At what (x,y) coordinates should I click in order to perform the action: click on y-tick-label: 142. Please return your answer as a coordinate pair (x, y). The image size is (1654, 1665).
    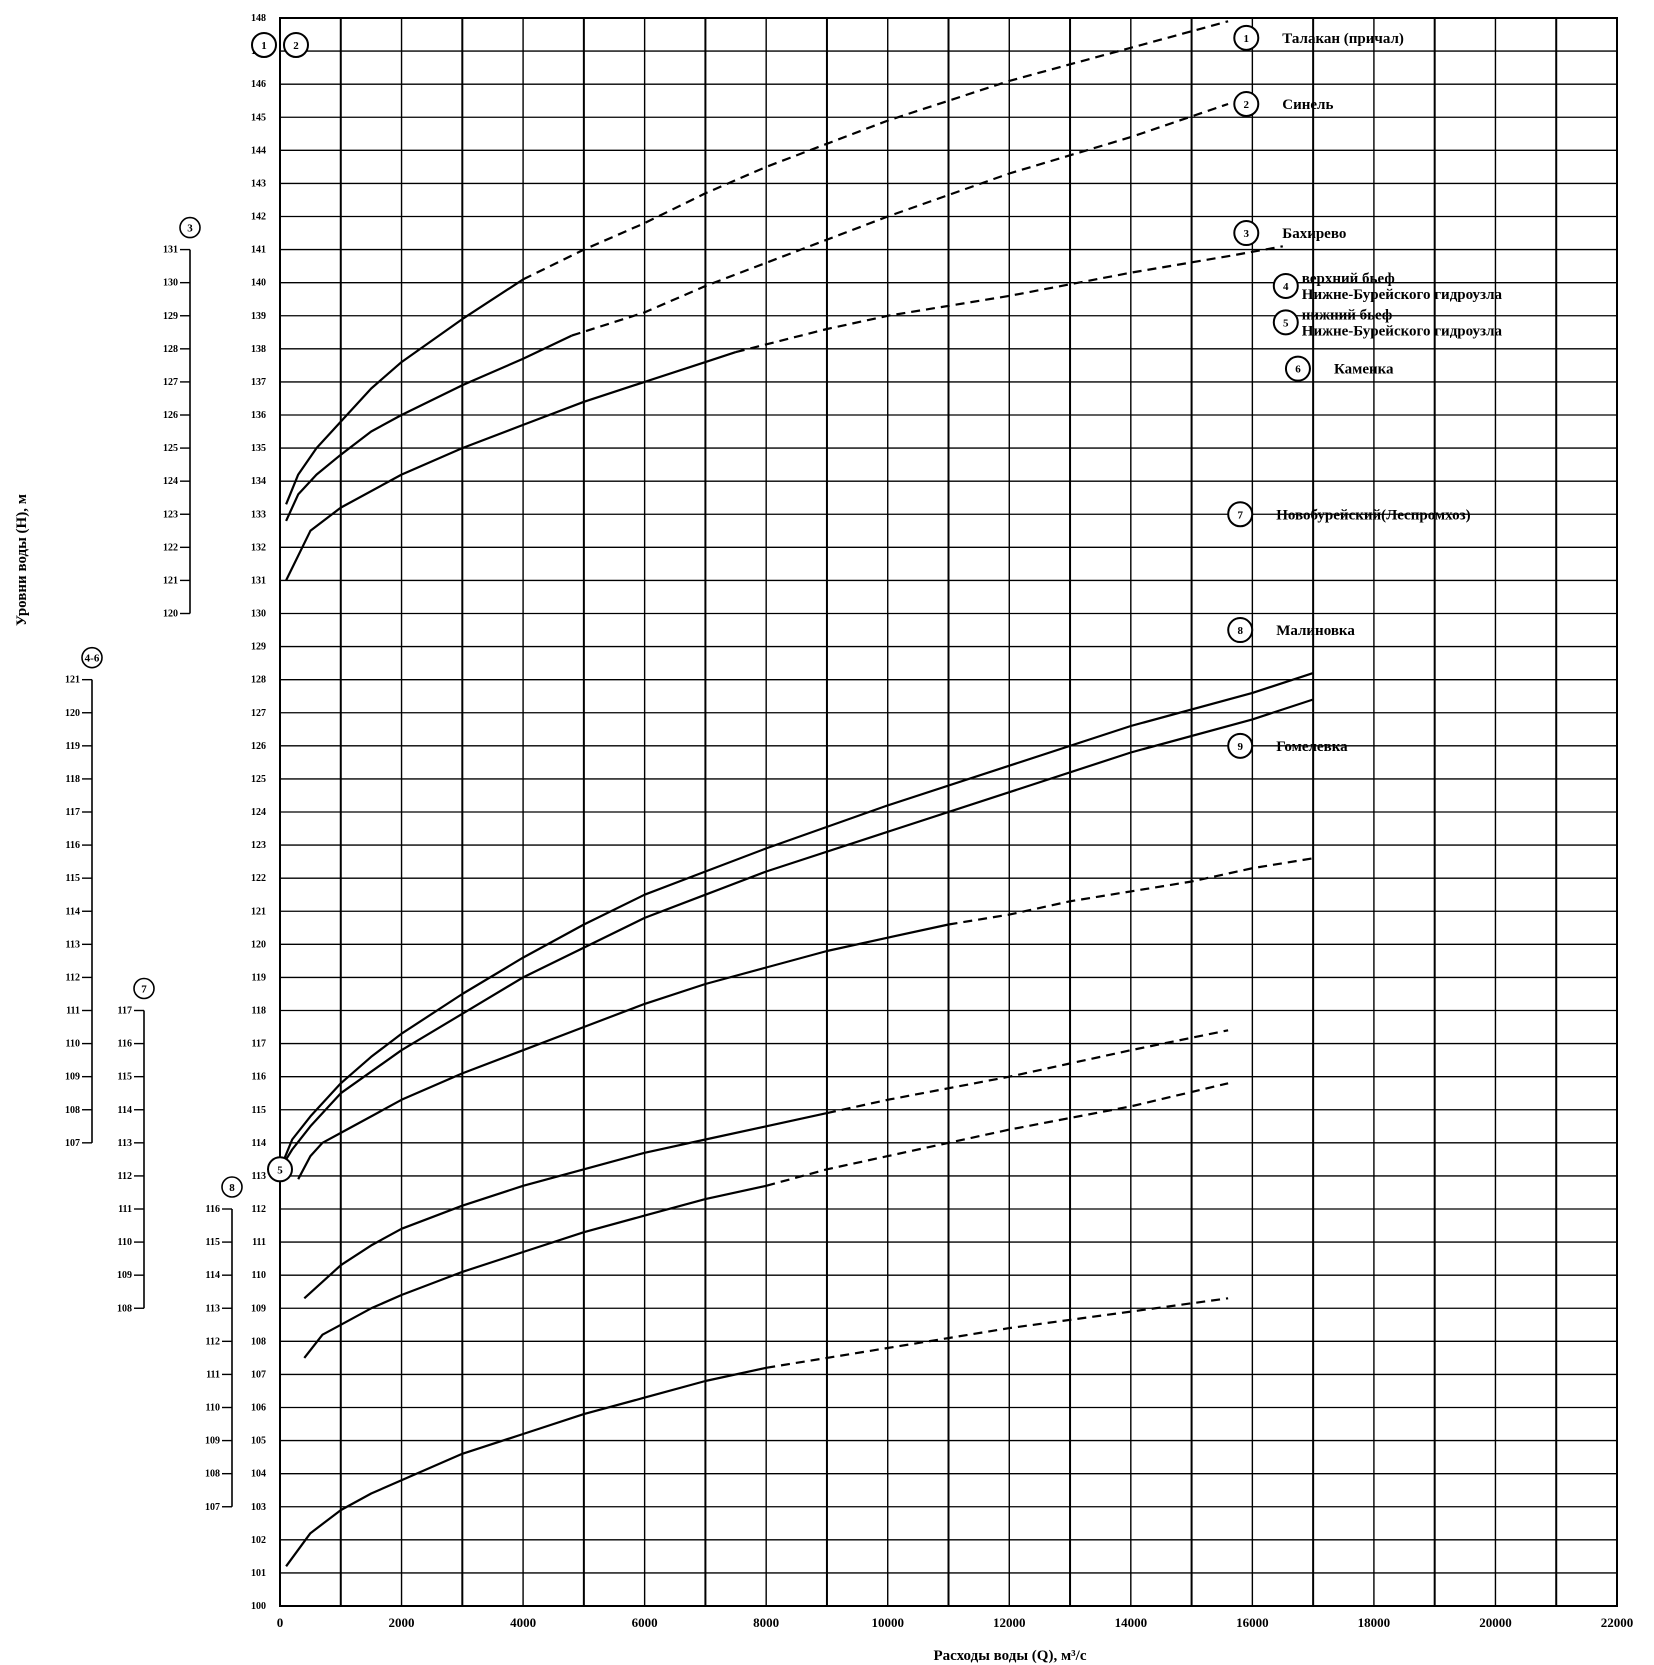
    Looking at the image, I should click on (258, 217).